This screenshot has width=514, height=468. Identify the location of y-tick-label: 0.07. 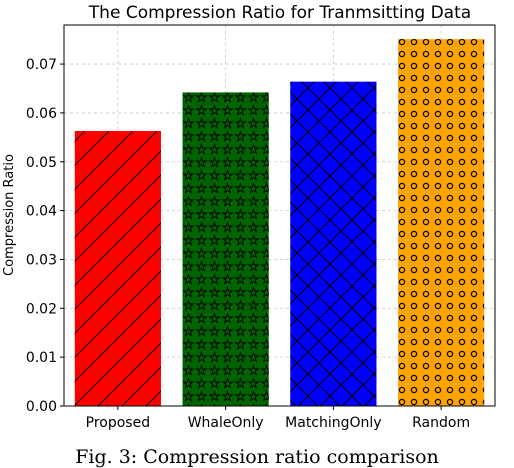
(41, 65).